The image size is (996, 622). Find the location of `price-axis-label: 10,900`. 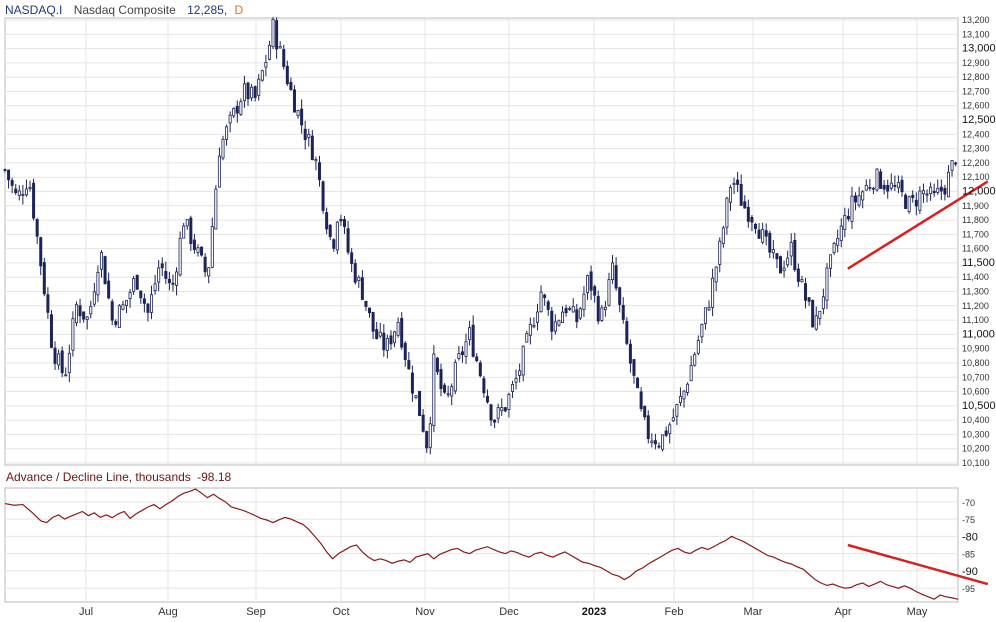

price-axis-label: 10,900 is located at coordinates (976, 349).